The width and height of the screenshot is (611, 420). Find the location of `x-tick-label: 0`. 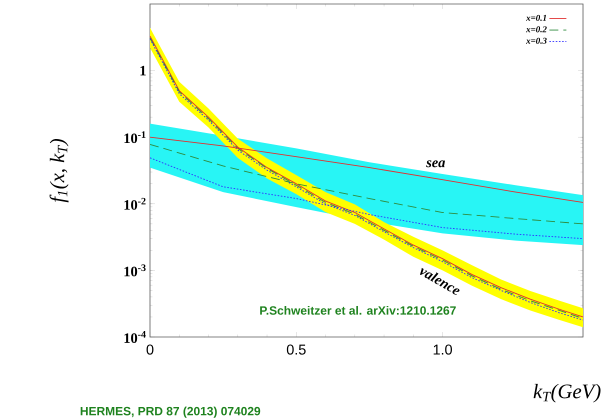

x-tick-label: 0 is located at coordinates (150, 349).